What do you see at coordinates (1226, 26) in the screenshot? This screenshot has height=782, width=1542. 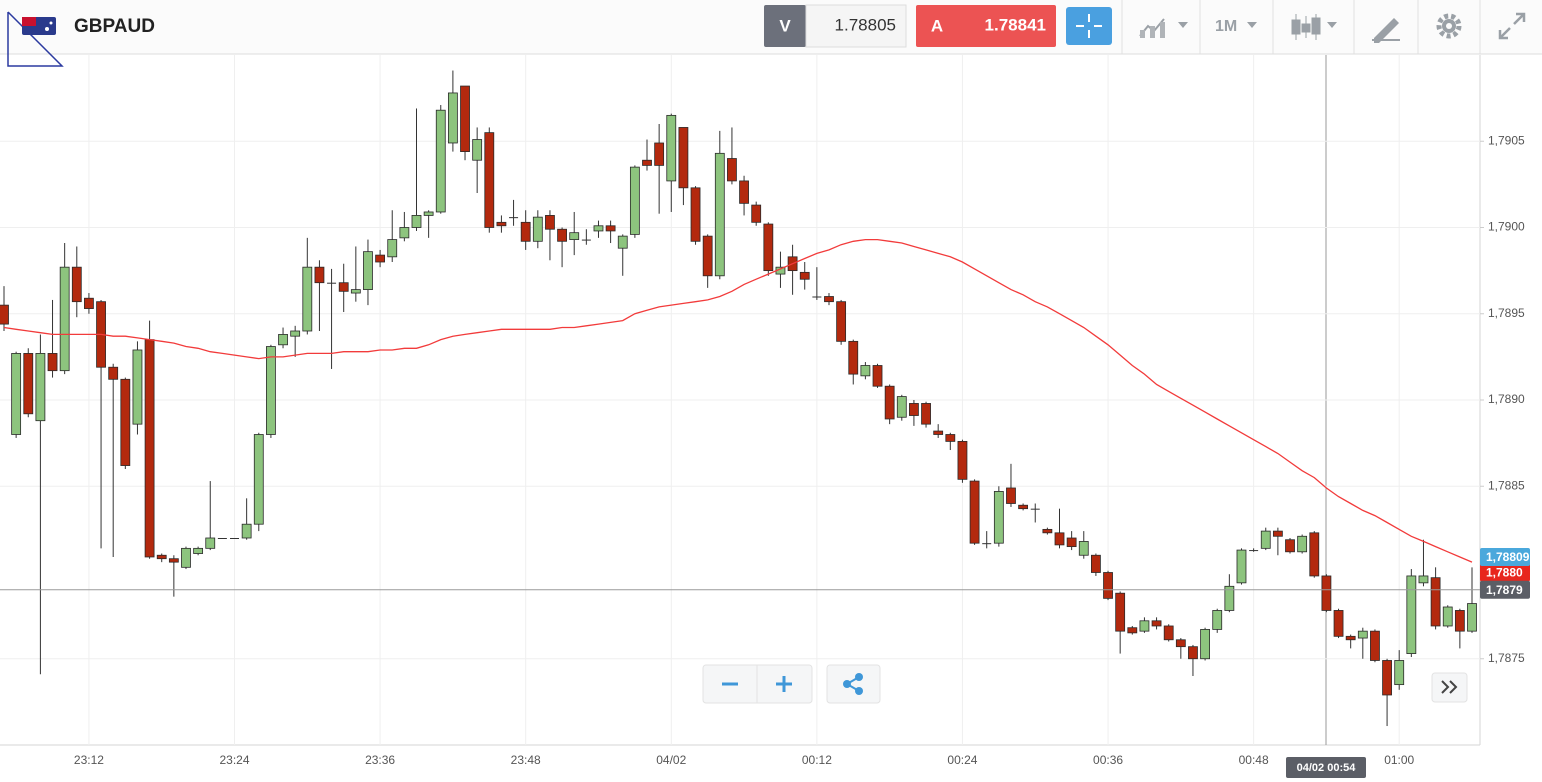 I see `timeframe: 1M` at bounding box center [1226, 26].